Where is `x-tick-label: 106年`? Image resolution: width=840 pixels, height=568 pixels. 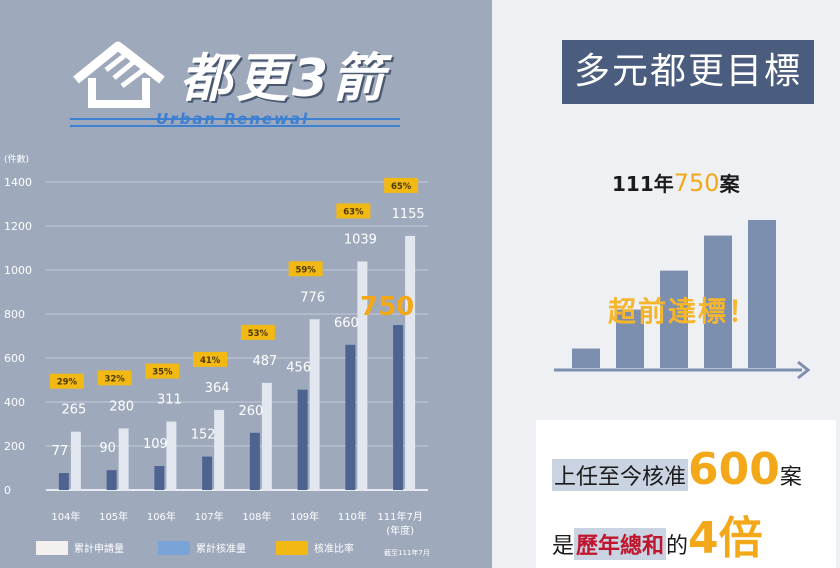 x-tick-label: 106年 is located at coordinates (161, 516).